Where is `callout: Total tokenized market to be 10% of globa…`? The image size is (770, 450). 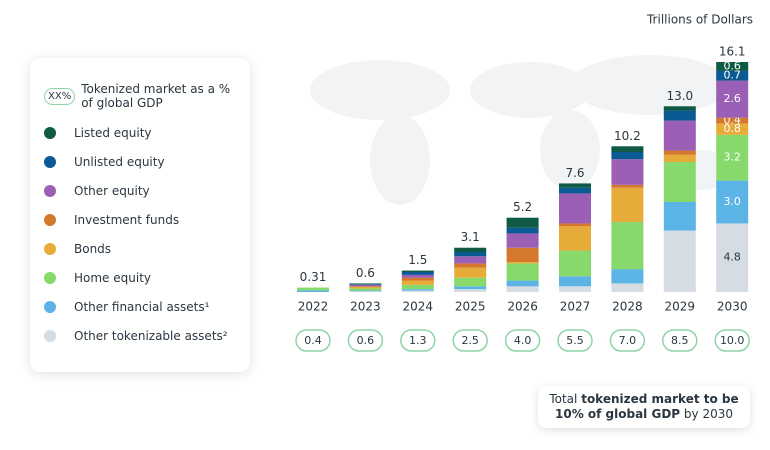
callout: Total tokenized market to be 10% of globa… is located at coordinates (644, 407).